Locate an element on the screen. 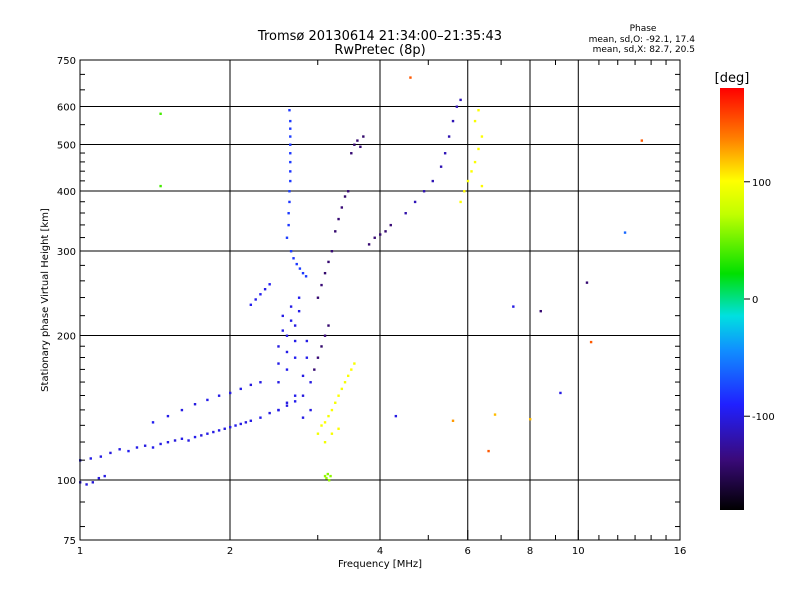  colorbar is located at coordinates (732, 299).